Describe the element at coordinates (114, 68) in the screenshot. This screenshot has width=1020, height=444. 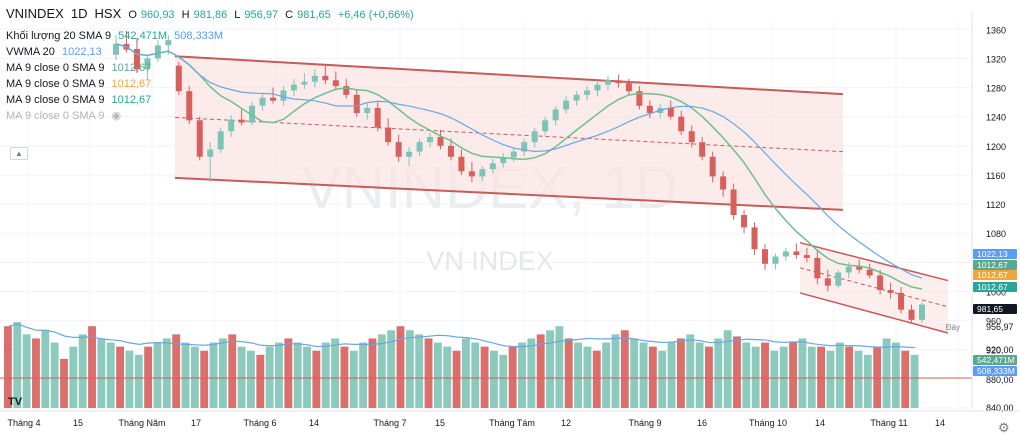
I see `legend-ma-1: MA 9 close 0 SMA 9 1012,67` at that location.